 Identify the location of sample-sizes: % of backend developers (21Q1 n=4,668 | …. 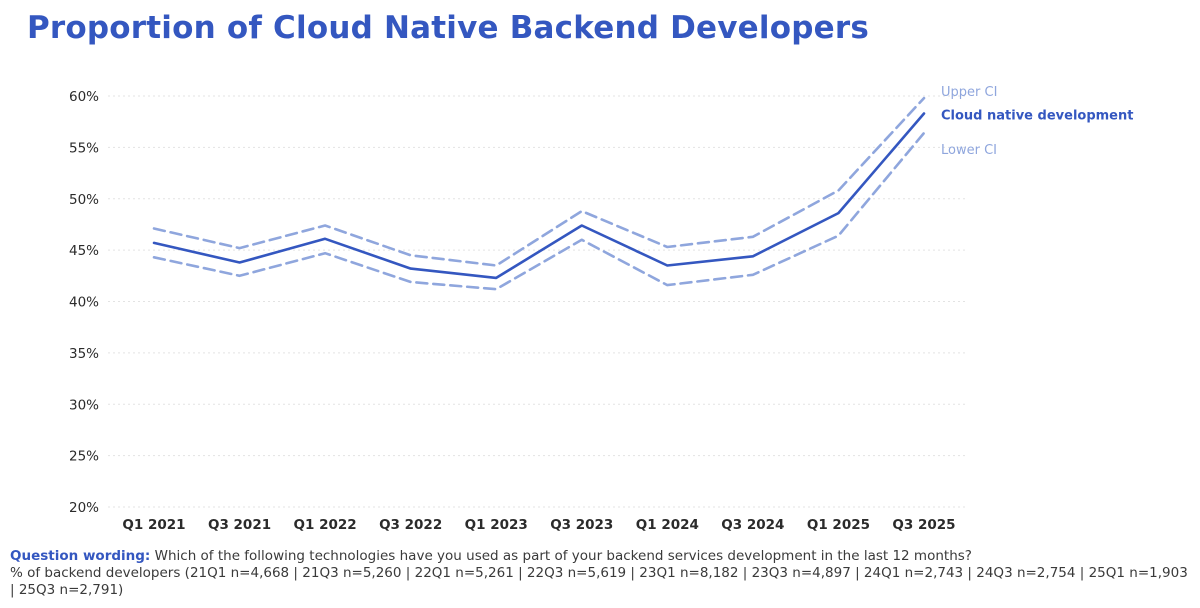
(599, 581).